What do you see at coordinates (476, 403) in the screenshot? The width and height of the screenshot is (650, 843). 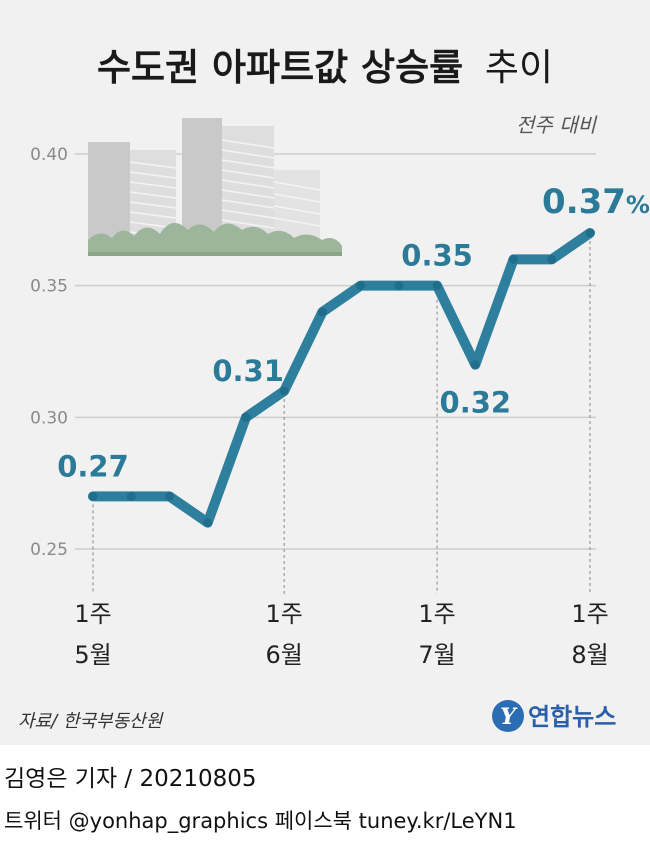 I see `data-label: 0.32` at bounding box center [476, 403].